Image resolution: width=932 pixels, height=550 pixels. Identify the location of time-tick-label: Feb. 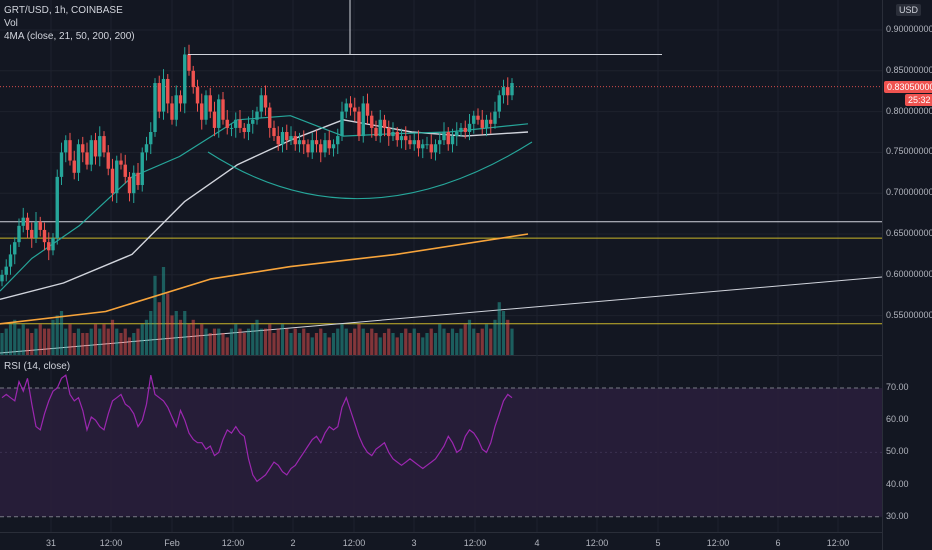
(172, 543).